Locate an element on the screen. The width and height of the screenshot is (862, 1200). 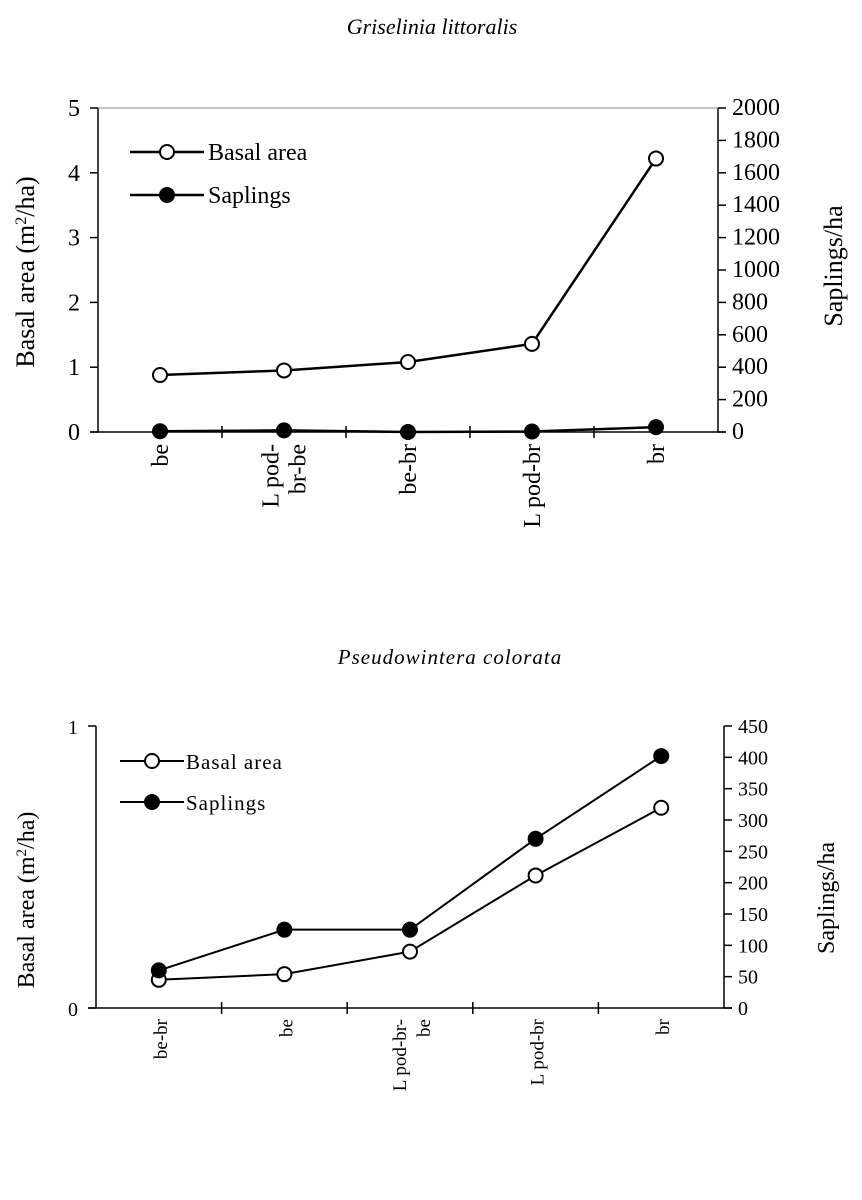
y2-tick-label: 800 is located at coordinates (750, 302).